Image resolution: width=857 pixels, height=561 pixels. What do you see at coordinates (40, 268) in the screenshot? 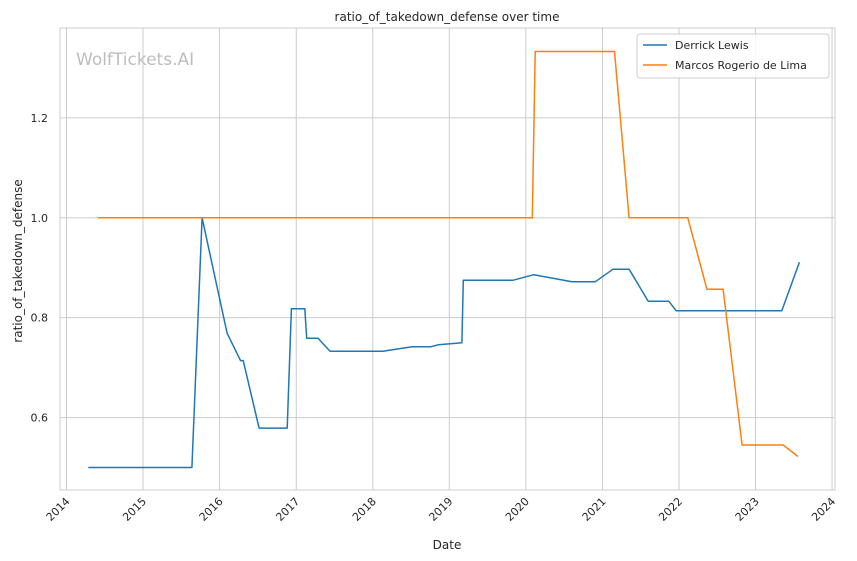
I see `y-axis: 0.6 0.8 1.0 1.2` at bounding box center [40, 268].